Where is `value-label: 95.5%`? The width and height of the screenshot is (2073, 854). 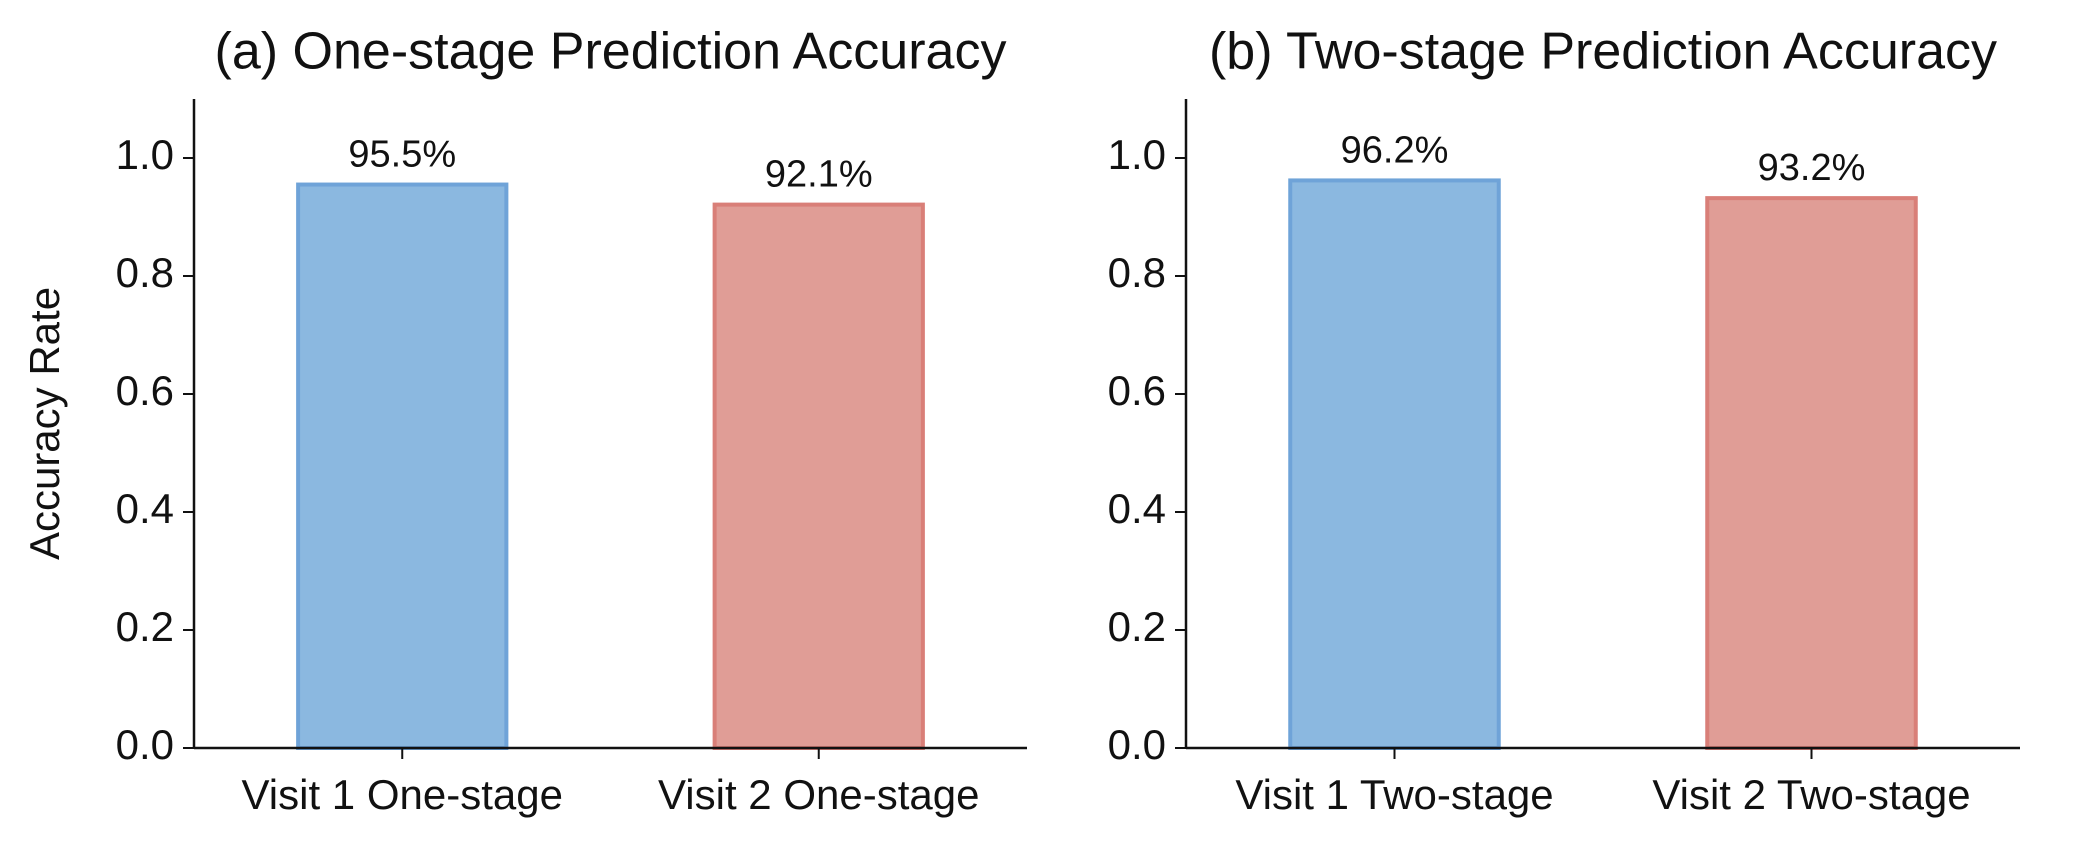 value-label: 95.5% is located at coordinates (402, 155).